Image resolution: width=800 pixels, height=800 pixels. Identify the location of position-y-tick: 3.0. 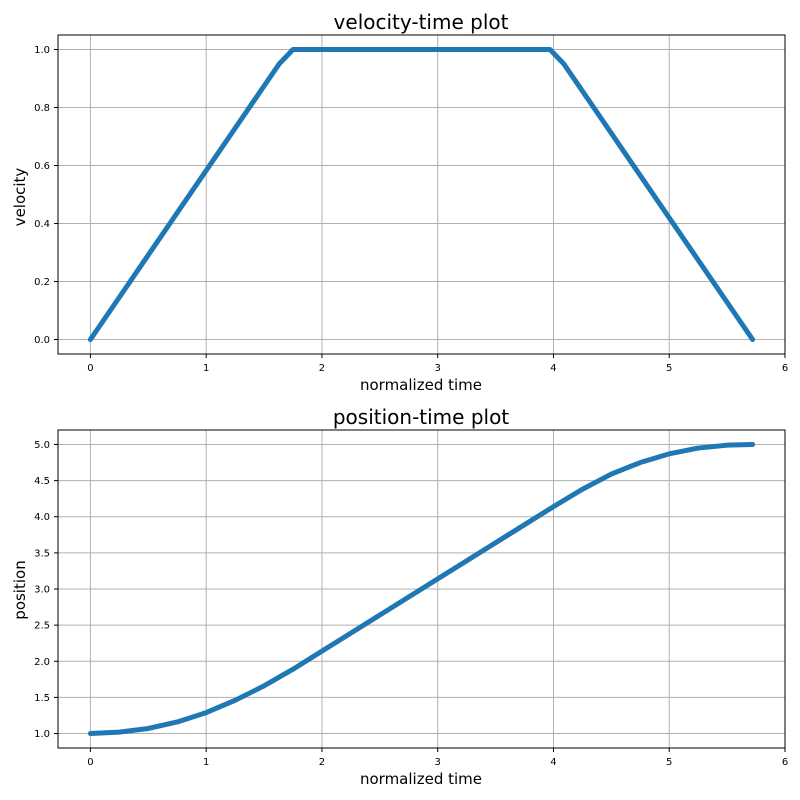
(46, 590).